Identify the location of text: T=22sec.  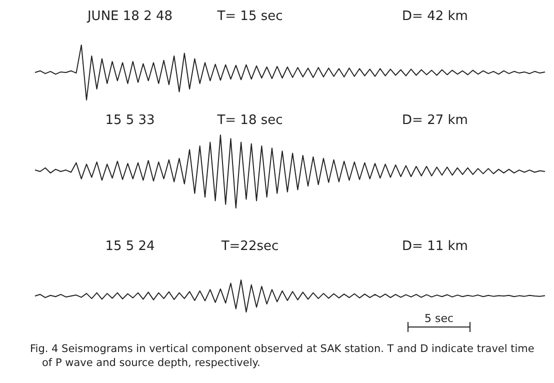
(249, 246).